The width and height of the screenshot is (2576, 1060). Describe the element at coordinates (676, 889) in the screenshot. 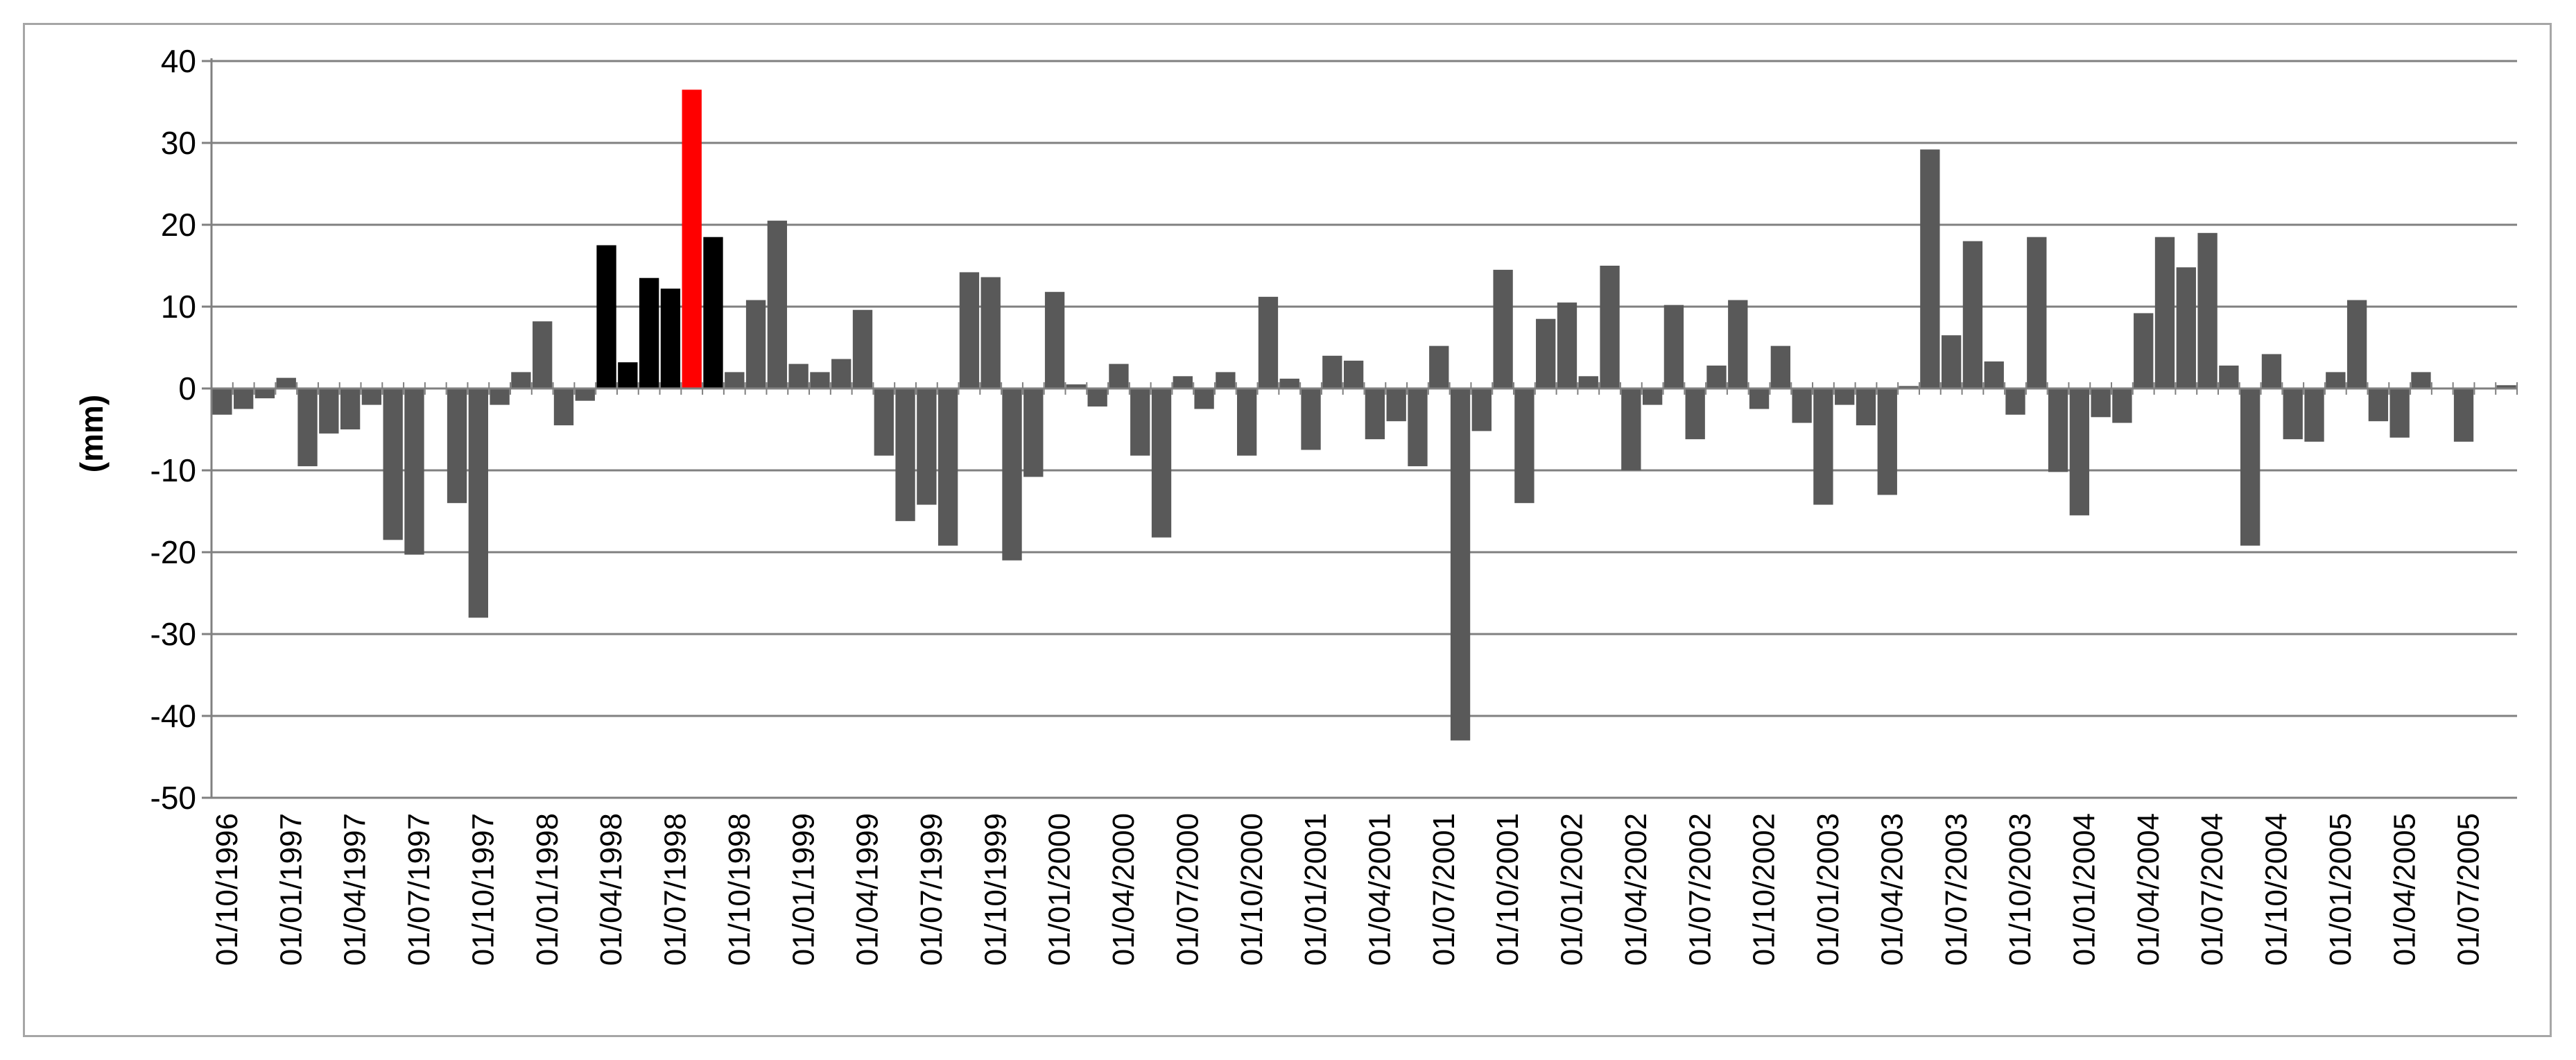

I see `x-tick-label: 01/07/1998` at that location.